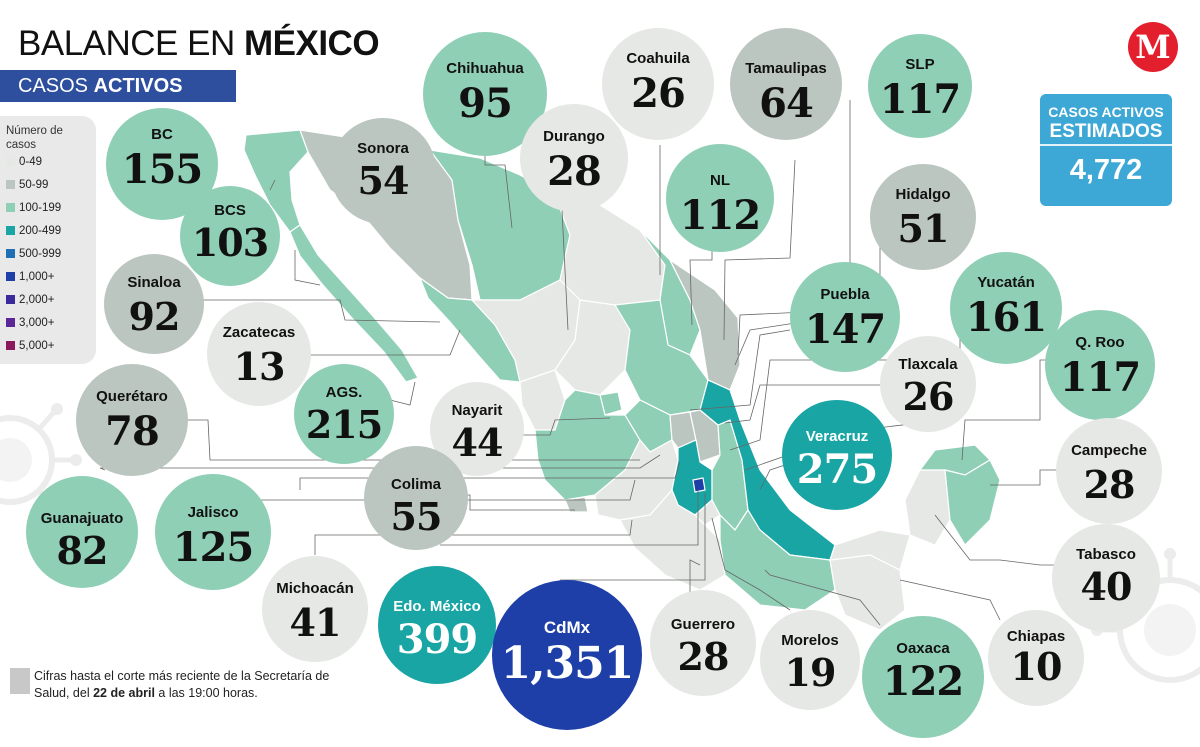  Describe the element at coordinates (40, 231) in the screenshot. I see `legend-label: 200-499` at that location.